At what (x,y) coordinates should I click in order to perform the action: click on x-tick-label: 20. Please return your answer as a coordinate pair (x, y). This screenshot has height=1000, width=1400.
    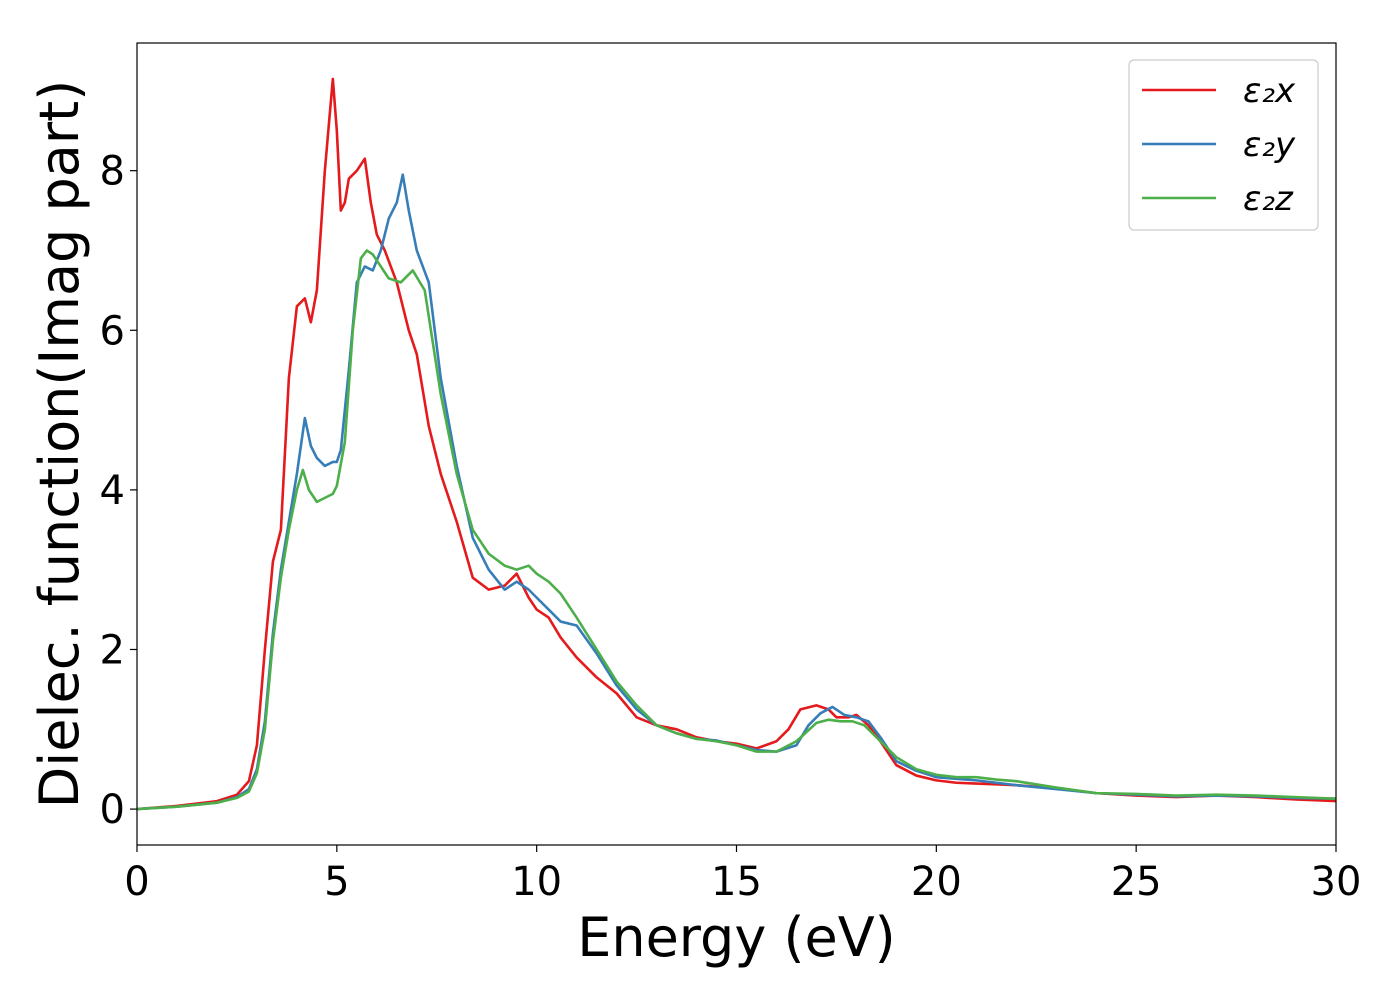
    Looking at the image, I should click on (936, 882).